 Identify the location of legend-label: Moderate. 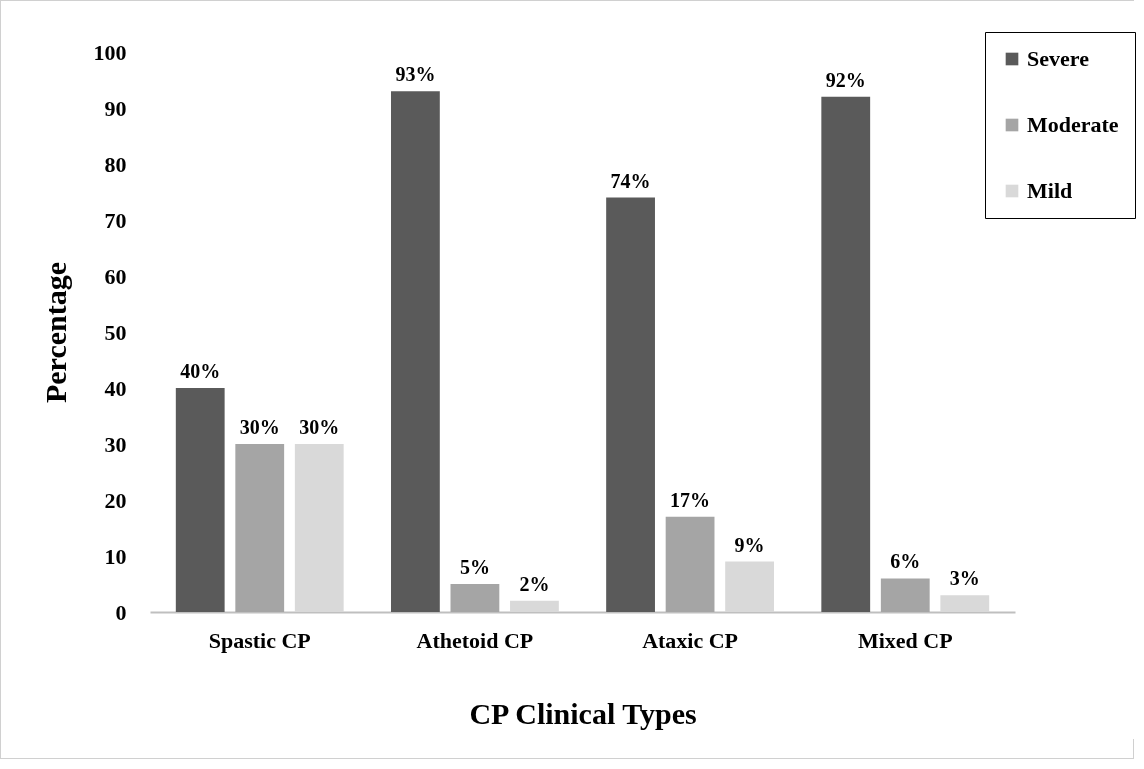
(1073, 124).